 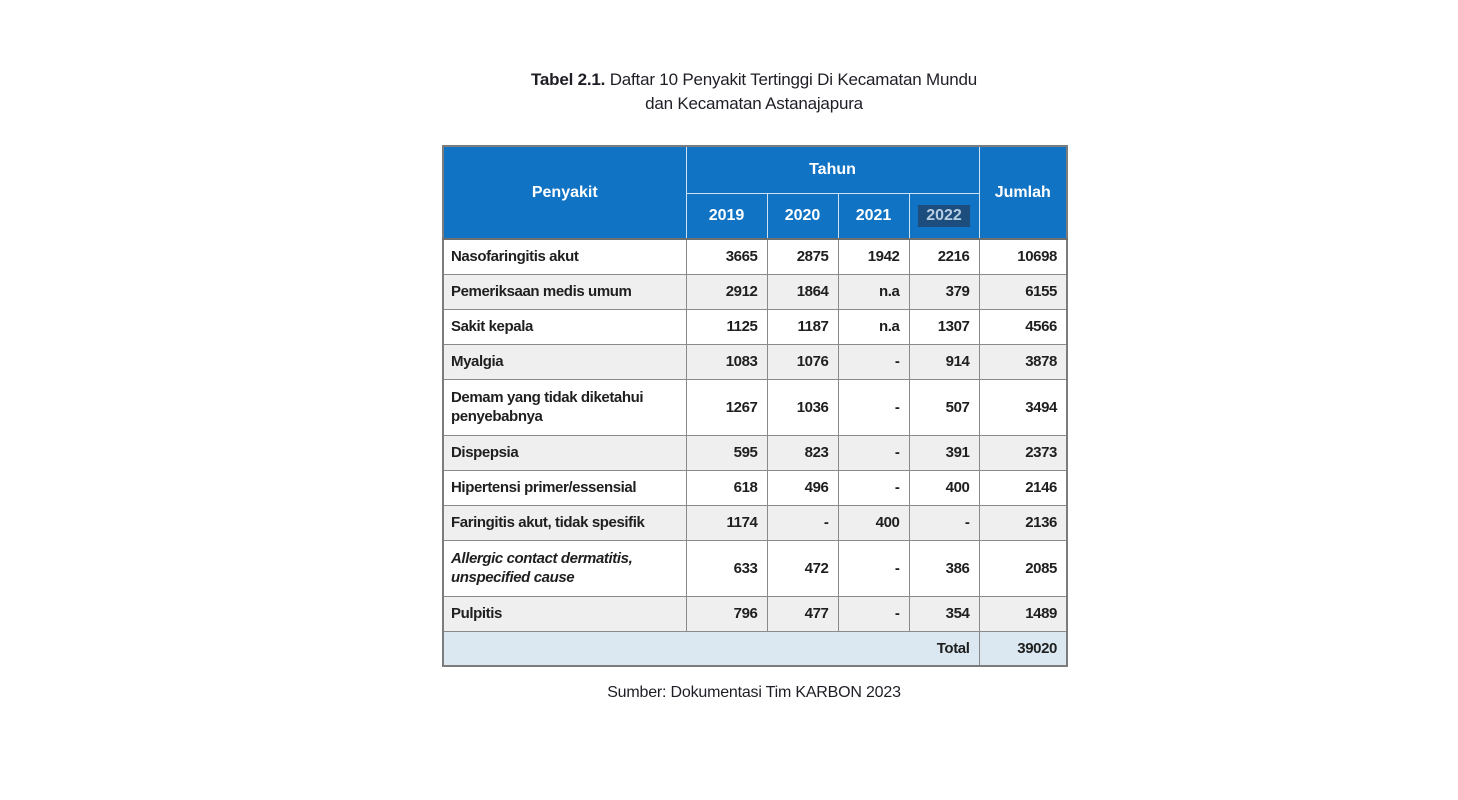 What do you see at coordinates (726, 216) in the screenshot?
I see `header-year-2019: 2019` at bounding box center [726, 216].